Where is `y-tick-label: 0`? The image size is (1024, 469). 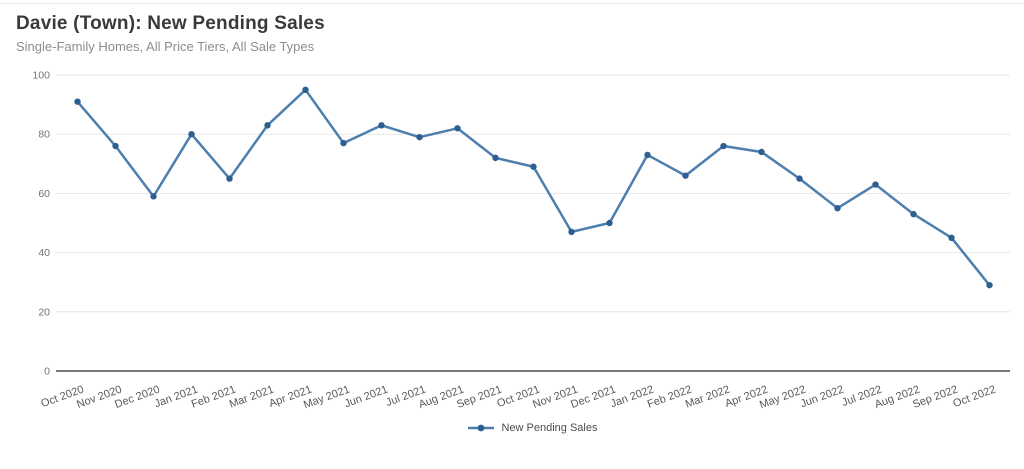
y-tick-label: 0 is located at coordinates (47, 372).